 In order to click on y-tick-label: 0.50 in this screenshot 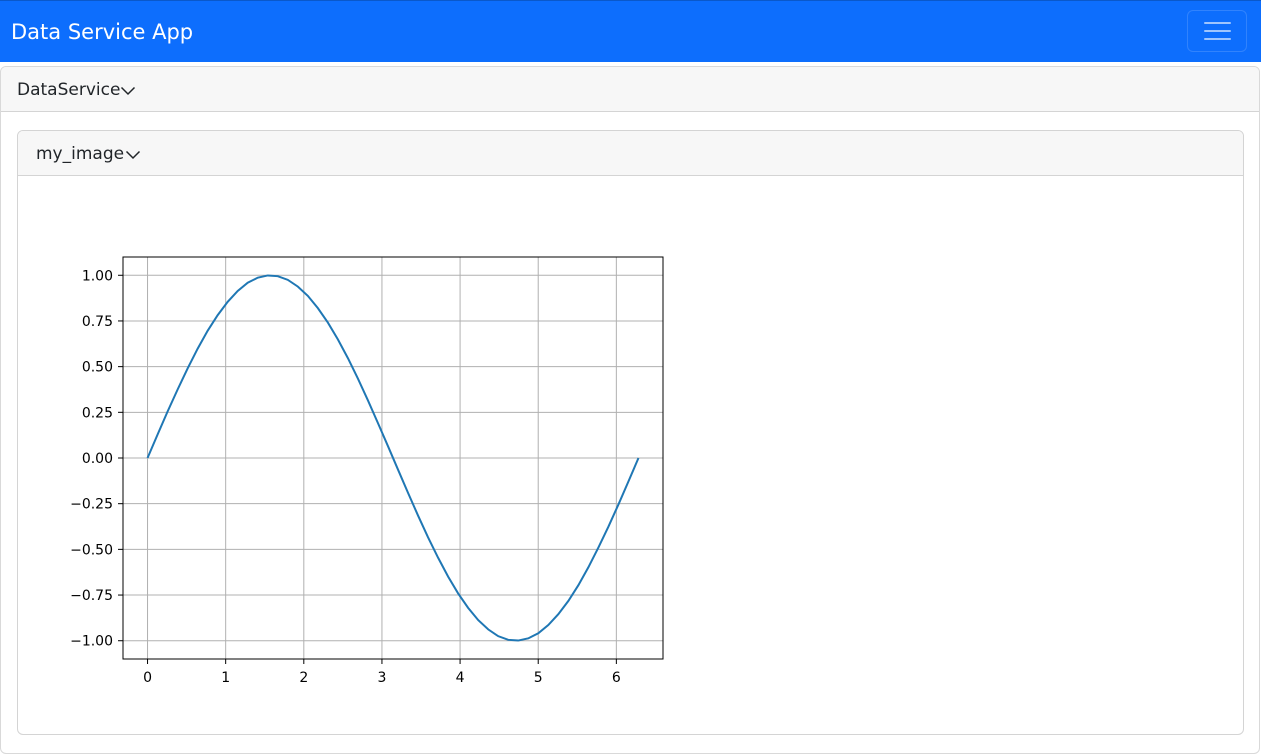, I will do `click(97, 368)`.